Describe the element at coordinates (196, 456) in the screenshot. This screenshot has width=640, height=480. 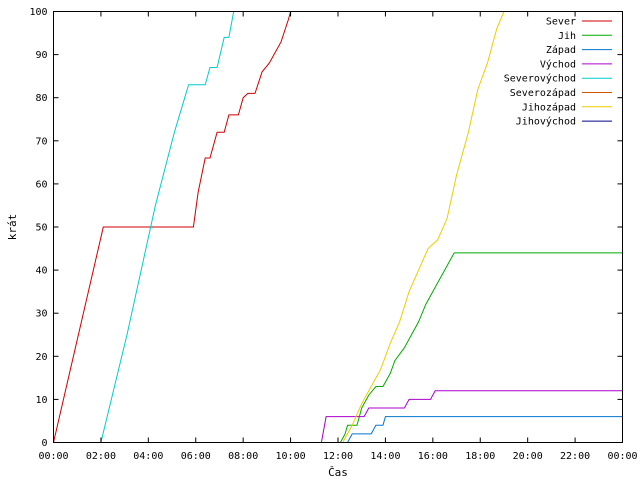
I see `x-tick-label: 06:00` at that location.